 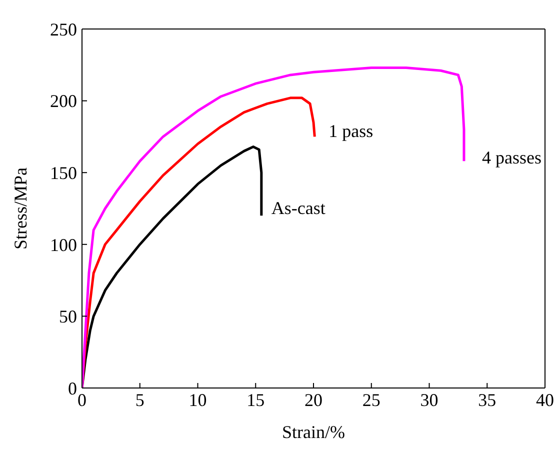 What do you see at coordinates (545, 400) in the screenshot?
I see `x-tick-label: 40` at bounding box center [545, 400].